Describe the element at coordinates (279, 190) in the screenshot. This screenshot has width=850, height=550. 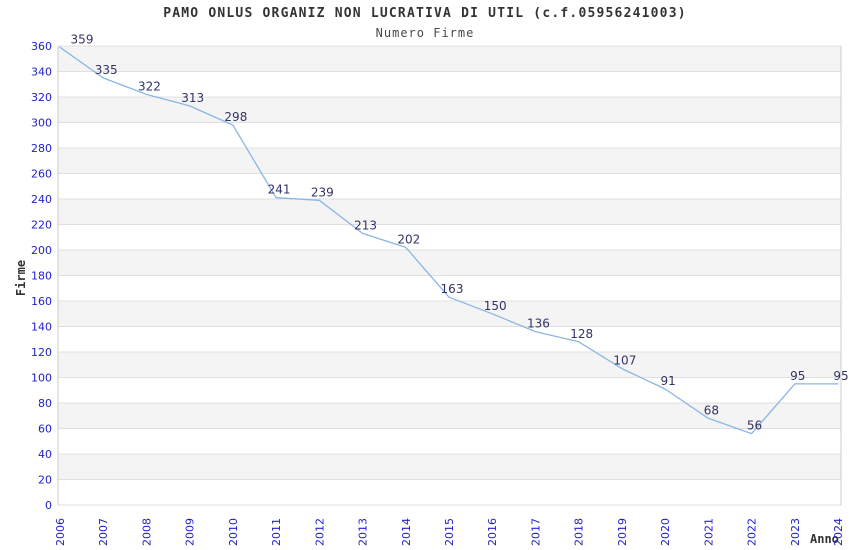
I see `data-label: 241` at that location.